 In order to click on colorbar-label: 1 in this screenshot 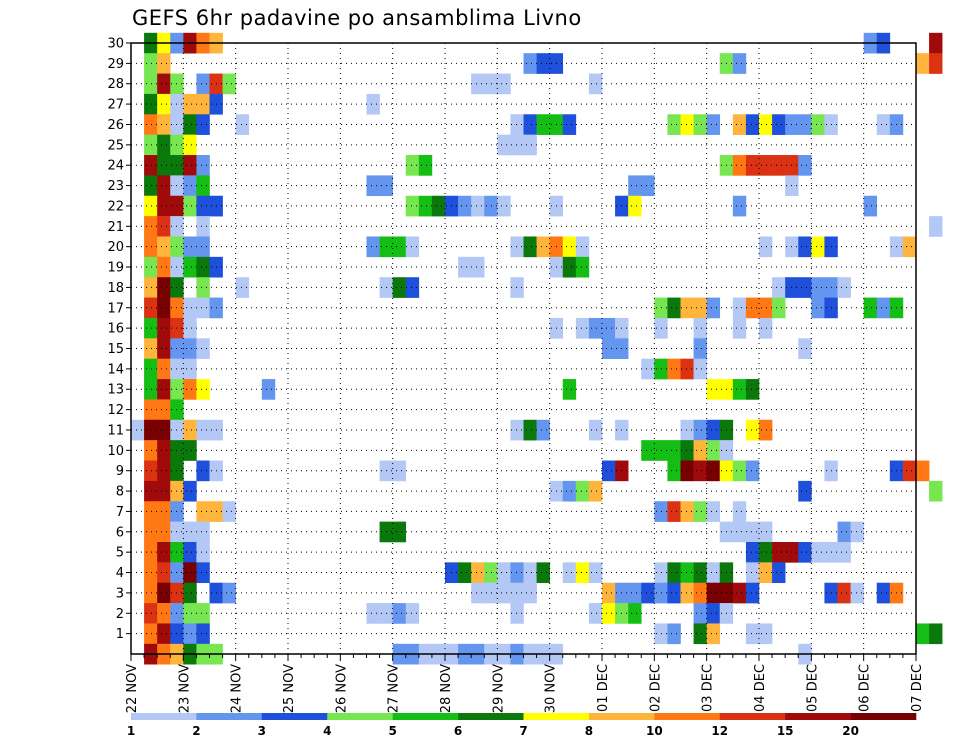, I will do `click(131, 731)`.